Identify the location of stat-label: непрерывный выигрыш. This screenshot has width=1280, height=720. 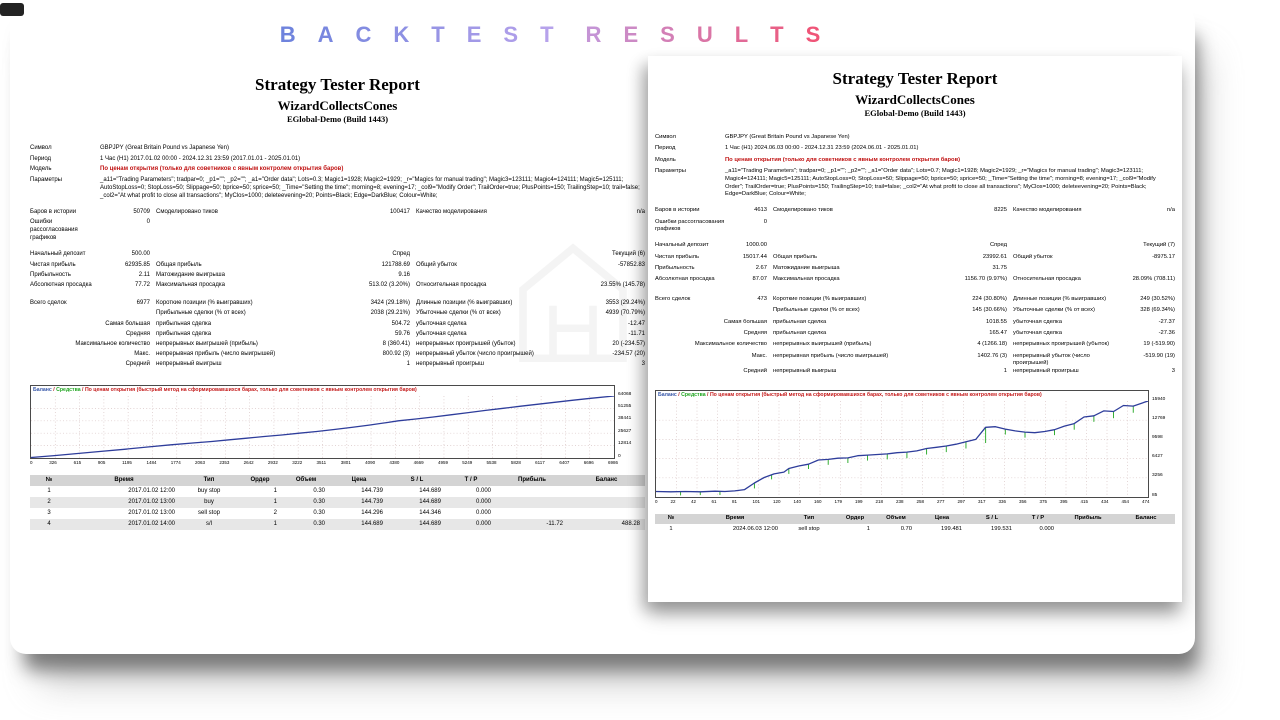
(805, 371).